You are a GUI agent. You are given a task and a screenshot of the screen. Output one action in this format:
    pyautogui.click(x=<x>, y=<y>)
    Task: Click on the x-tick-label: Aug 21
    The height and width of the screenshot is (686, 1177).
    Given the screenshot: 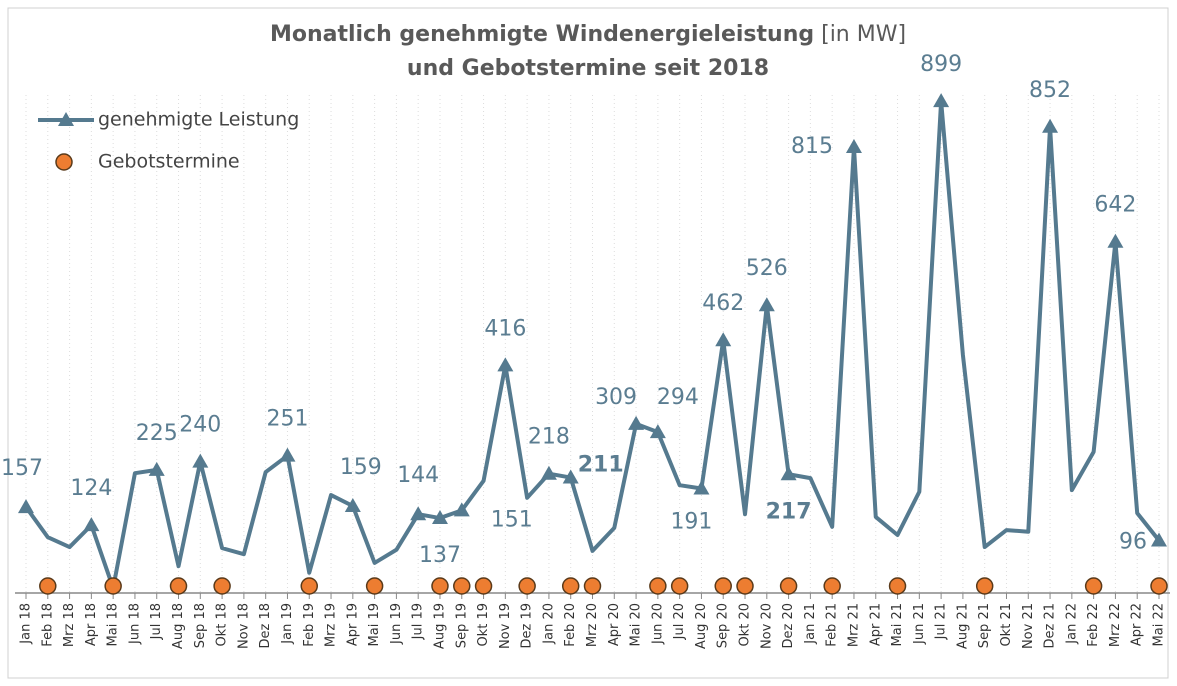 What is the action you would take?
    pyautogui.click(x=962, y=626)
    